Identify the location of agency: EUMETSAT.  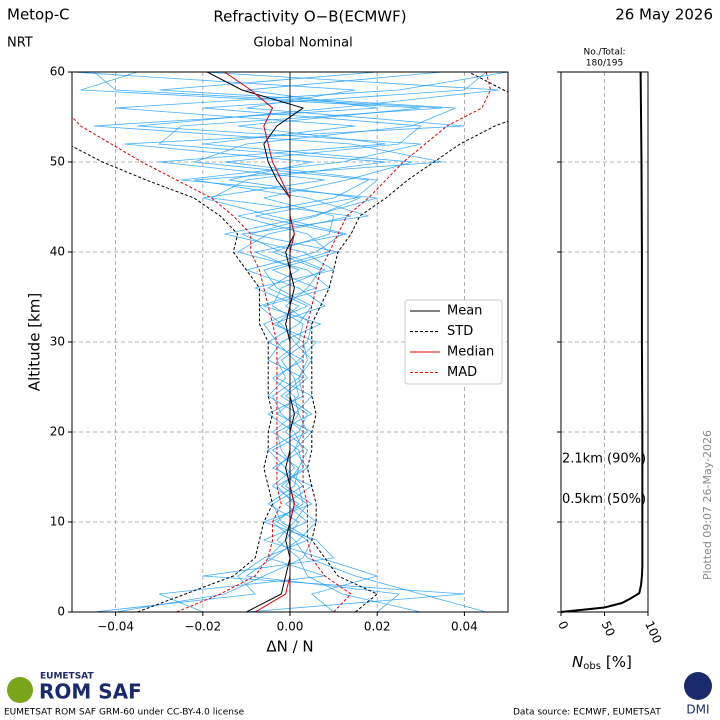
(67, 677).